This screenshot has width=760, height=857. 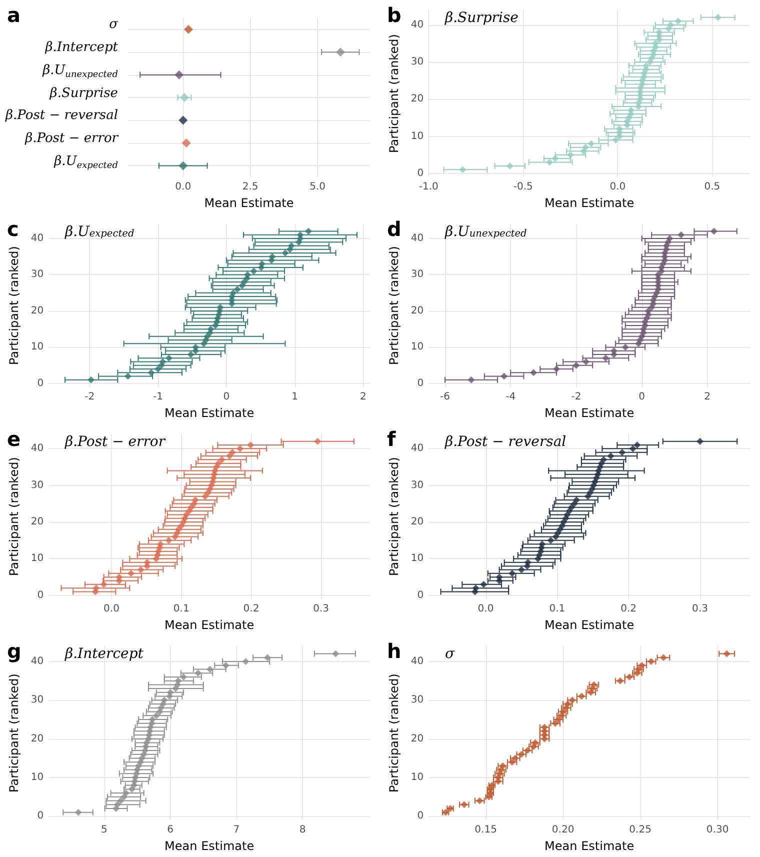 I want to click on y-tick-label: β.Post − reversal, so click(x=62, y=116).